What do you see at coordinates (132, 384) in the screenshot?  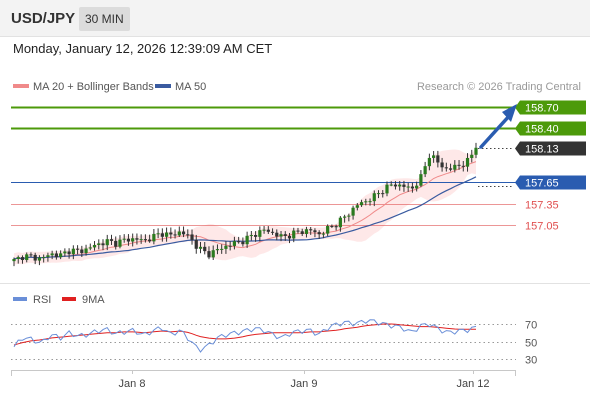 I see `x-tick-label: Jan 8` at bounding box center [132, 384].